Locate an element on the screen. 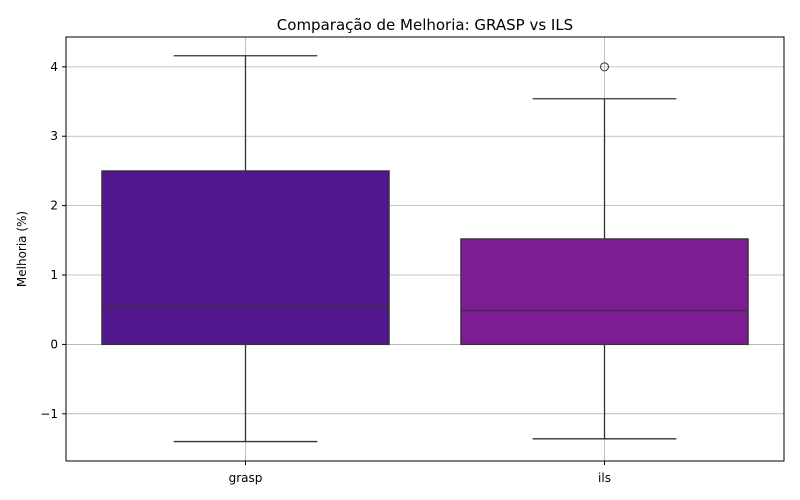 The width and height of the screenshot is (800, 500). y-tick-label: 3 is located at coordinates (54, 136).